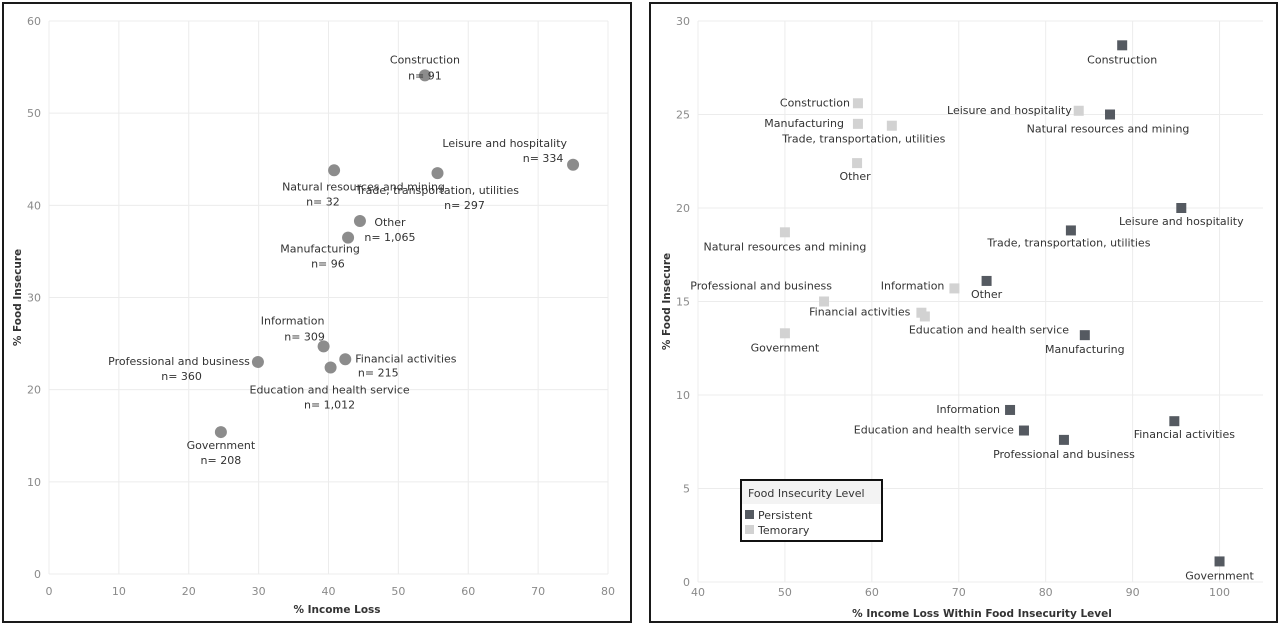 The height and width of the screenshot is (627, 1280). Describe the element at coordinates (1122, 45) in the screenshot. I see `point-construction-persistent` at that location.